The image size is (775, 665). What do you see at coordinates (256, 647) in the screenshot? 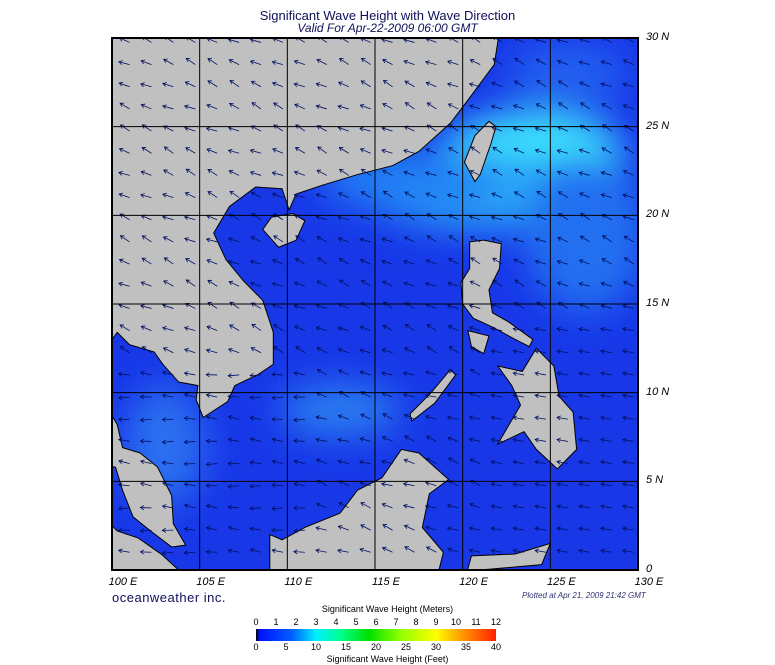
I see `colorbar-tick-feet: 0` at bounding box center [256, 647].